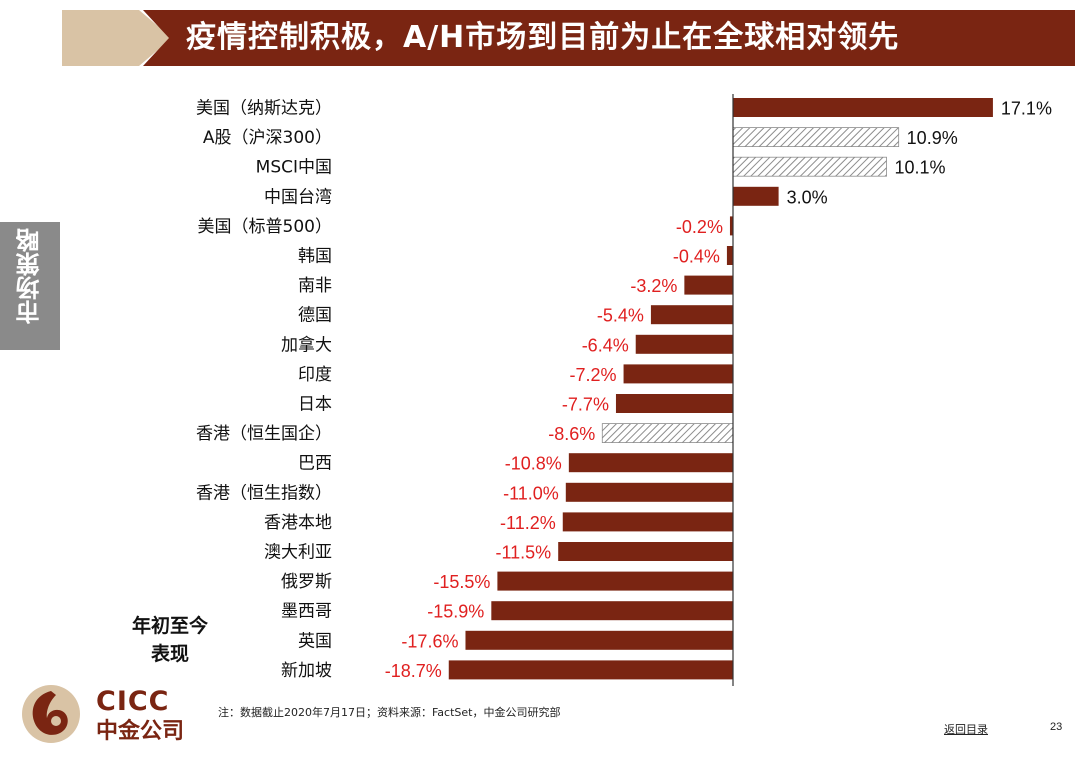 Image resolution: width=1090 pixels, height=761 pixels. What do you see at coordinates (461, 582) in the screenshot?
I see `data-label: -15.5%` at bounding box center [461, 582].